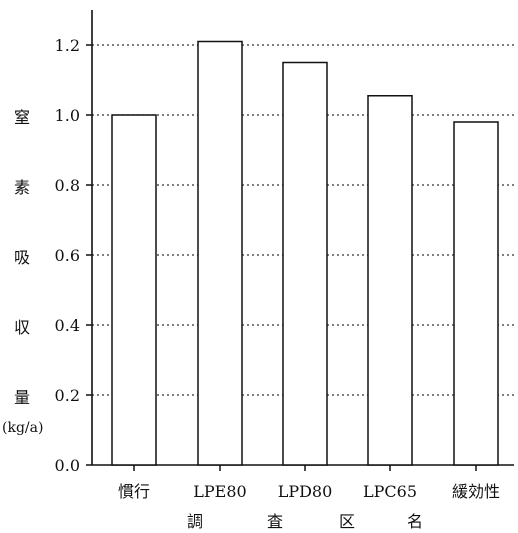 This screenshot has height=533, width=518. What do you see at coordinates (67, 185) in the screenshot?
I see `y-tick-label: 0.8` at bounding box center [67, 185].